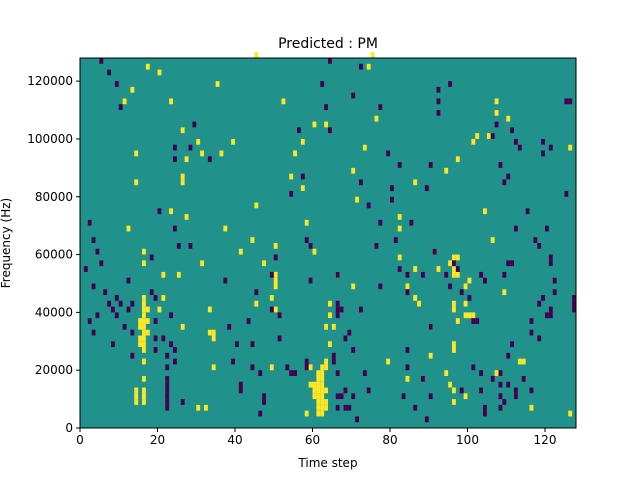 The height and width of the screenshot is (484, 640). I want to click on y-tick-label: 100000, so click(50, 139).